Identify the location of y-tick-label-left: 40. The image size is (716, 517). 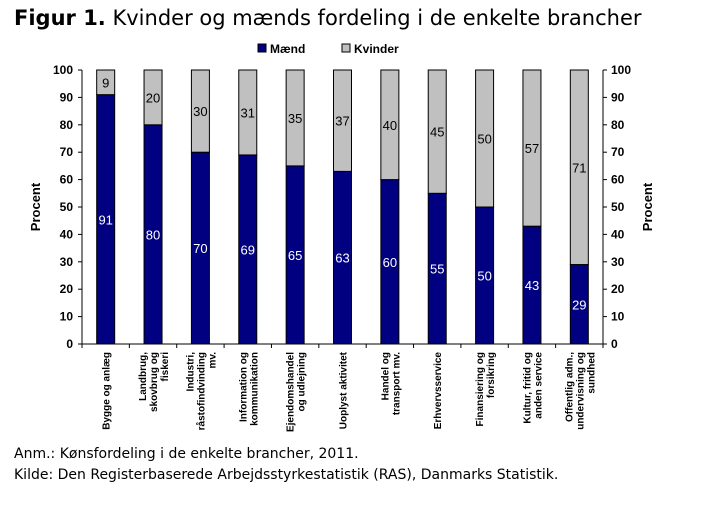
(67, 234).